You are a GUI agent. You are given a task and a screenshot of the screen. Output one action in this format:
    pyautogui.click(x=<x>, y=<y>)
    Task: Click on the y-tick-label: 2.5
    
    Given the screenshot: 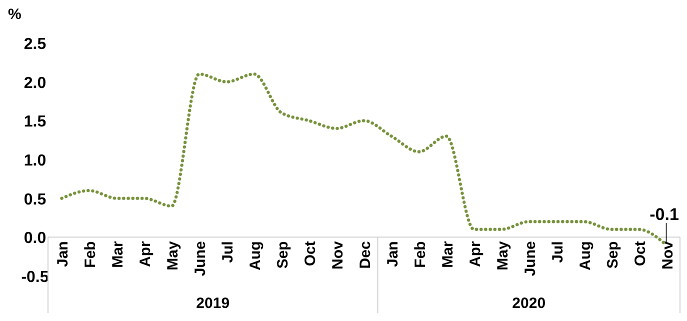 What is the action you would take?
    pyautogui.click(x=35, y=44)
    